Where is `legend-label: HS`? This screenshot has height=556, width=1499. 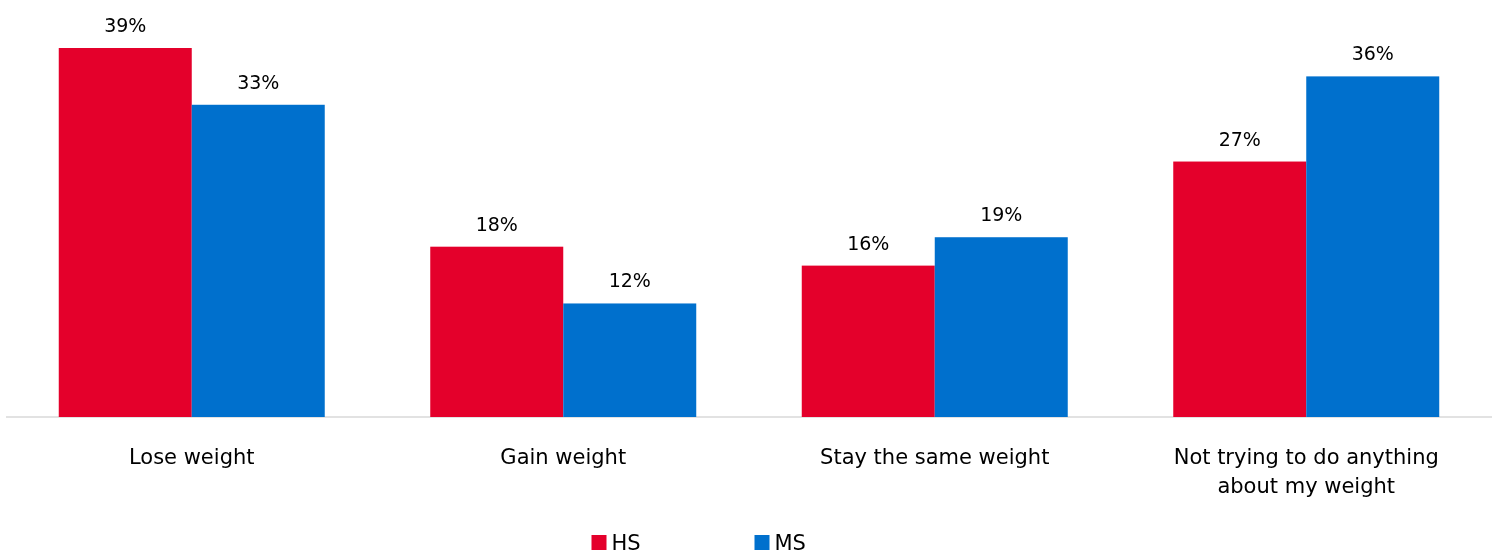
legend-label: HS is located at coordinates (626, 543).